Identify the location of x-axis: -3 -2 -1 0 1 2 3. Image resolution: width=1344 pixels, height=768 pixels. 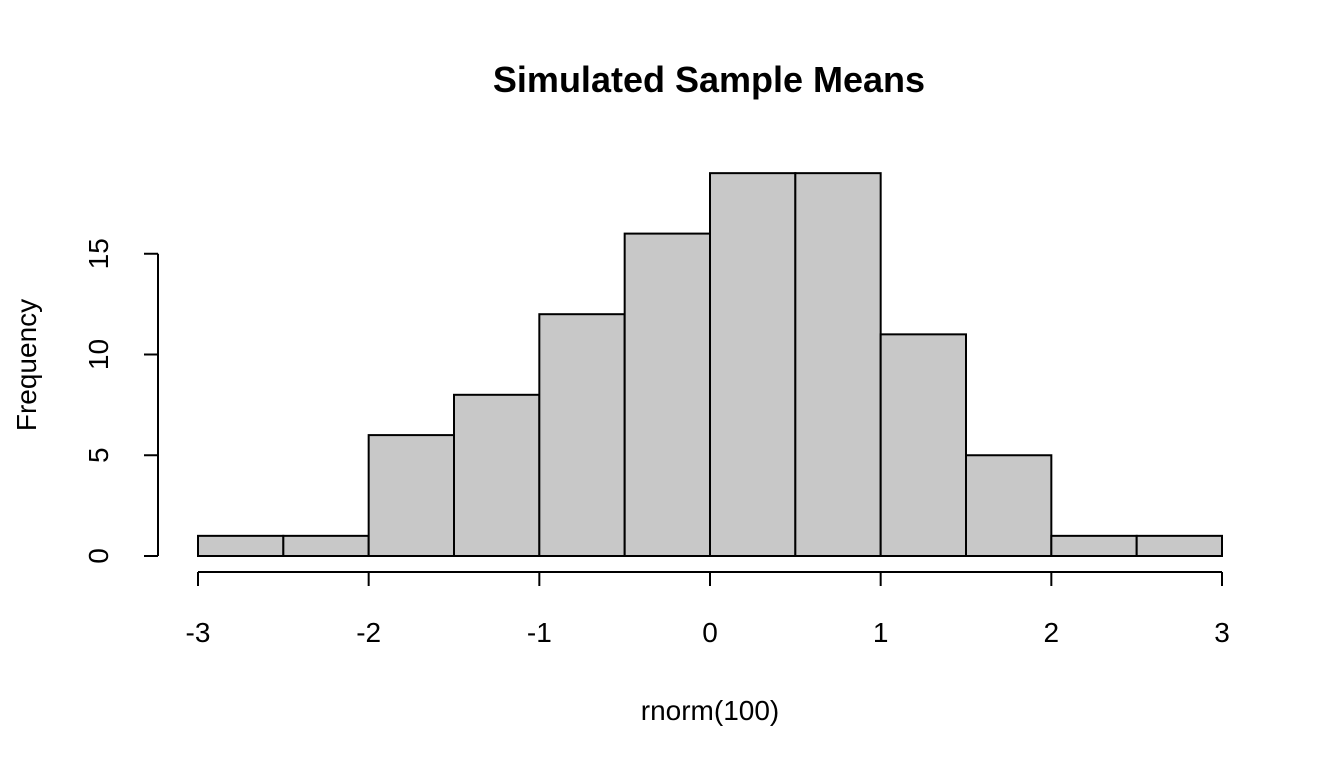
(708, 609).